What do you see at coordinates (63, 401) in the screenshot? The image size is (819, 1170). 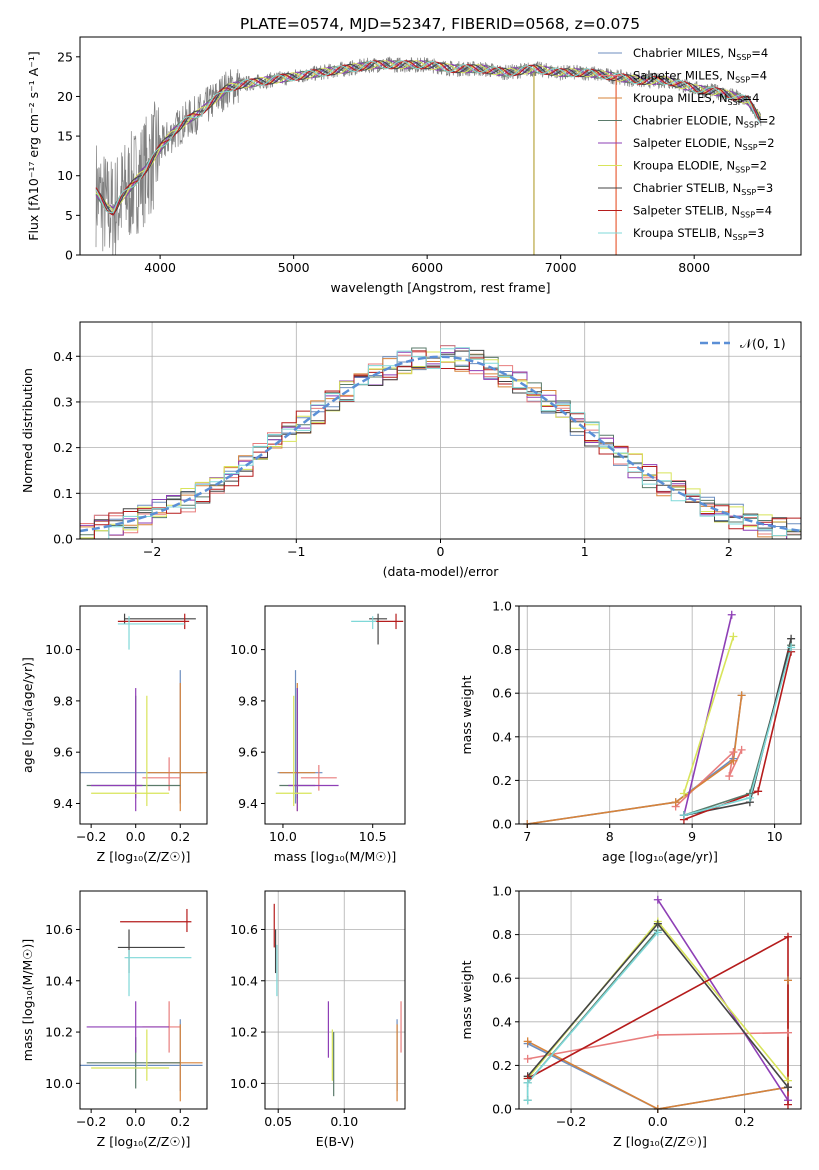 I see `y-tick-label: 0.3` at bounding box center [63, 401].